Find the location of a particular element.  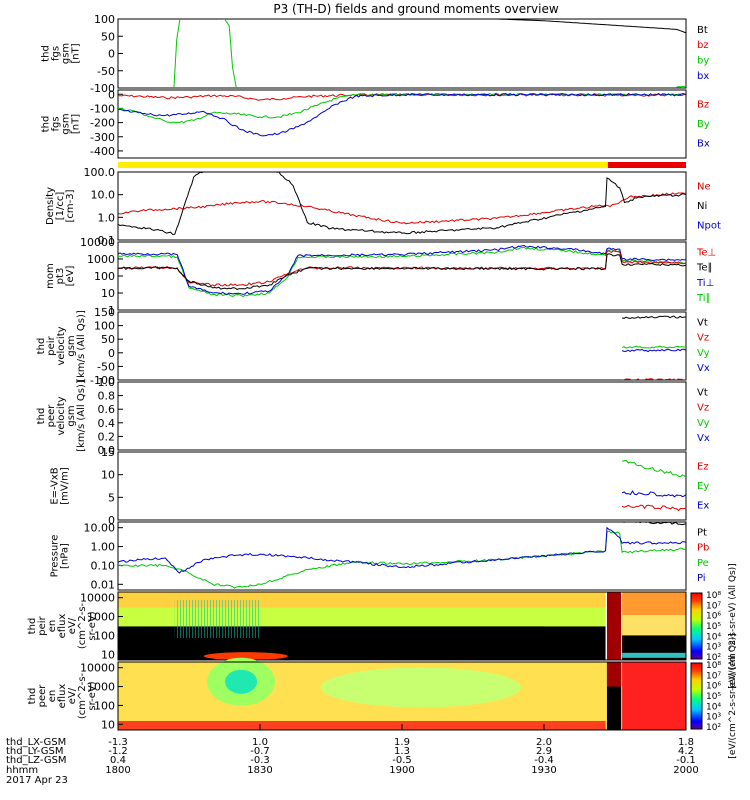

footer-value: 1.0 is located at coordinates (260, 742).